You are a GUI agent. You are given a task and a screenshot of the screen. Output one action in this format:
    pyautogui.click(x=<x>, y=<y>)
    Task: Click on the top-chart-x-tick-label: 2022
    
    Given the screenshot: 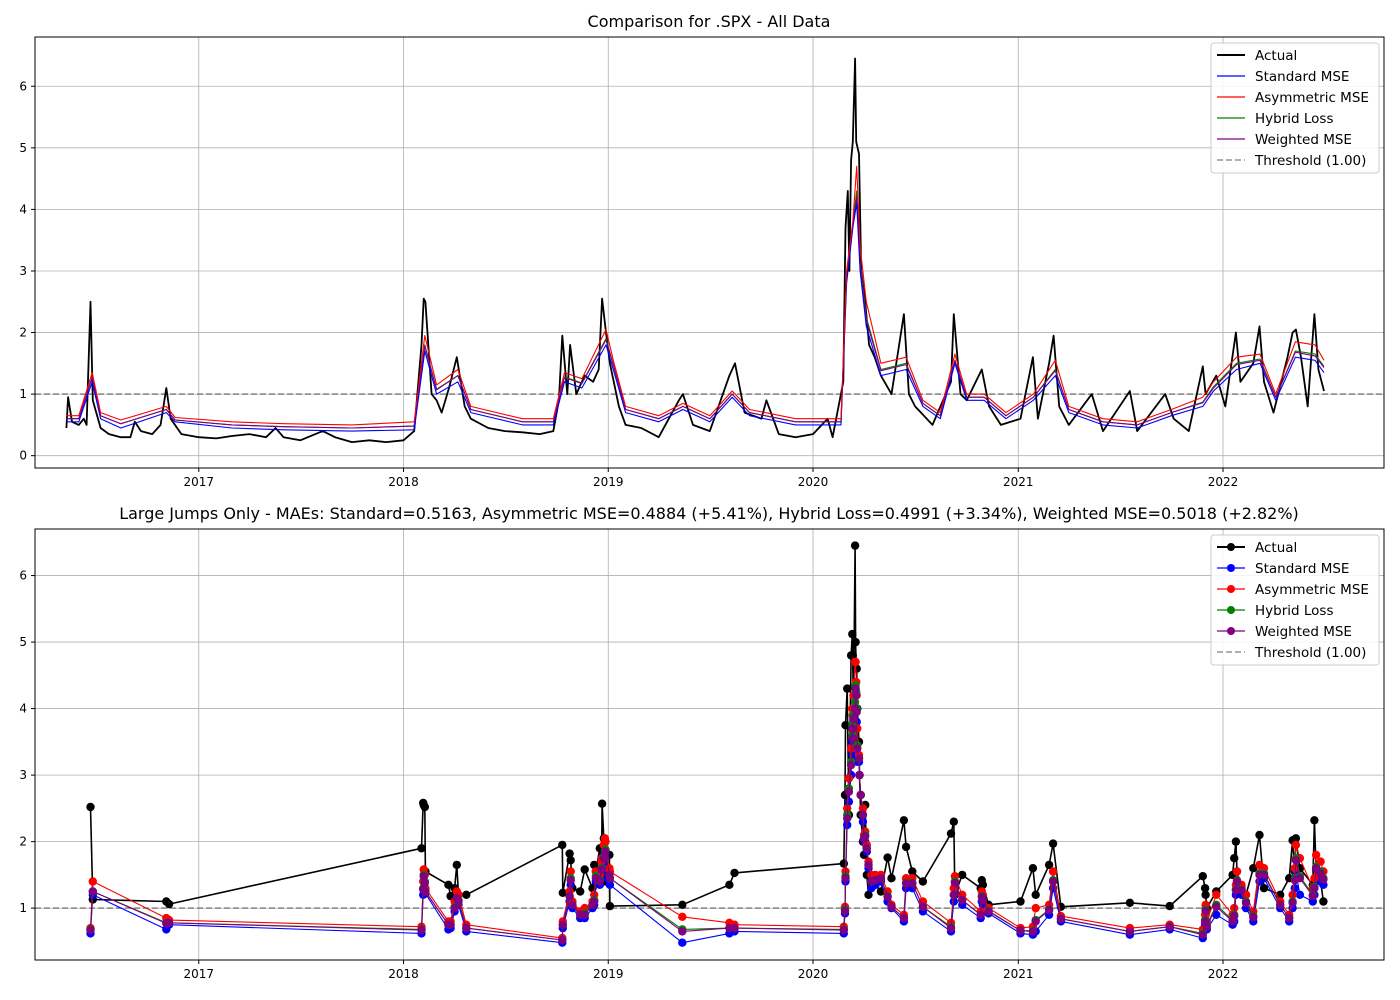 What is the action you would take?
    pyautogui.click(x=1223, y=482)
    